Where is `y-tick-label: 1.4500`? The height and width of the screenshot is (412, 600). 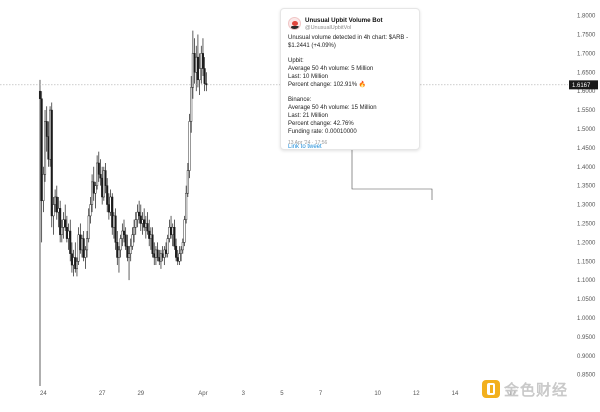 y-tick-label: 1.4500 is located at coordinates (586, 149).